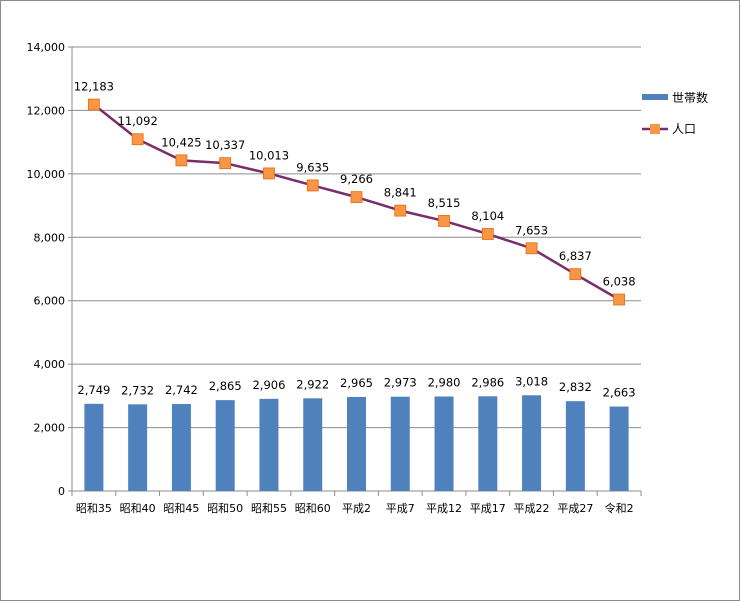 Image resolution: width=740 pixels, height=602 pixels. What do you see at coordinates (61, 491) in the screenshot?
I see `y-tick-label: 0` at bounding box center [61, 491].